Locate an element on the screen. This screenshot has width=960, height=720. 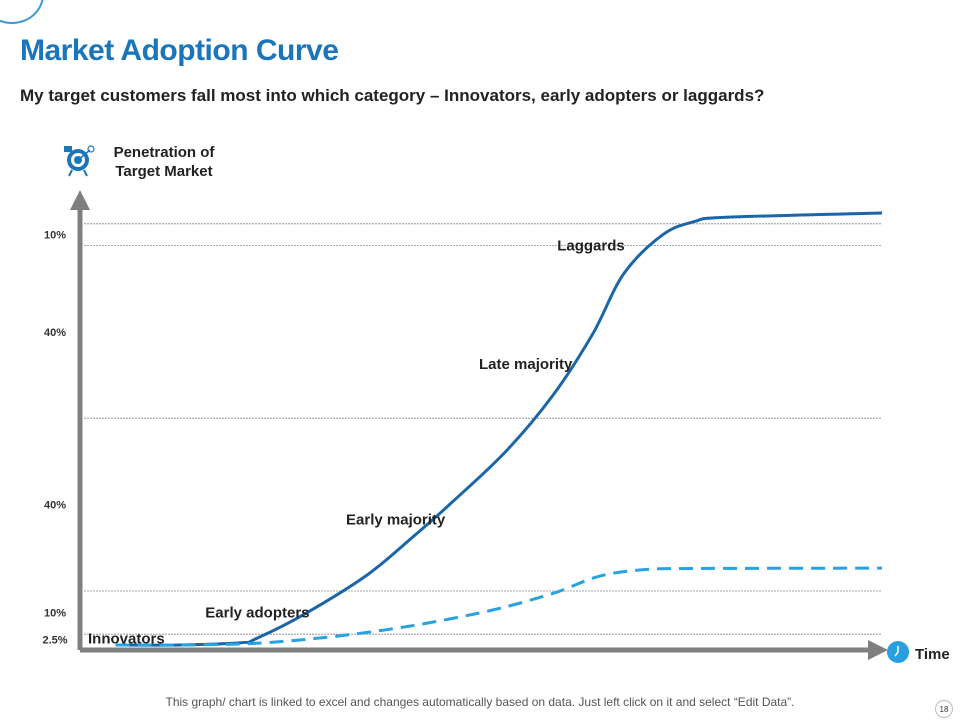
y-axis-title-line-1: Penetration of is located at coordinates (165, 152).